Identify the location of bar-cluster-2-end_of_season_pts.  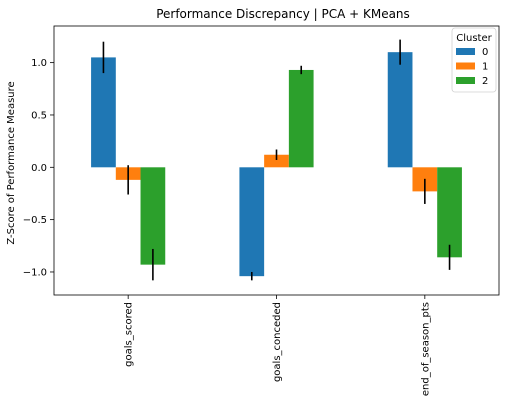
(449, 212).